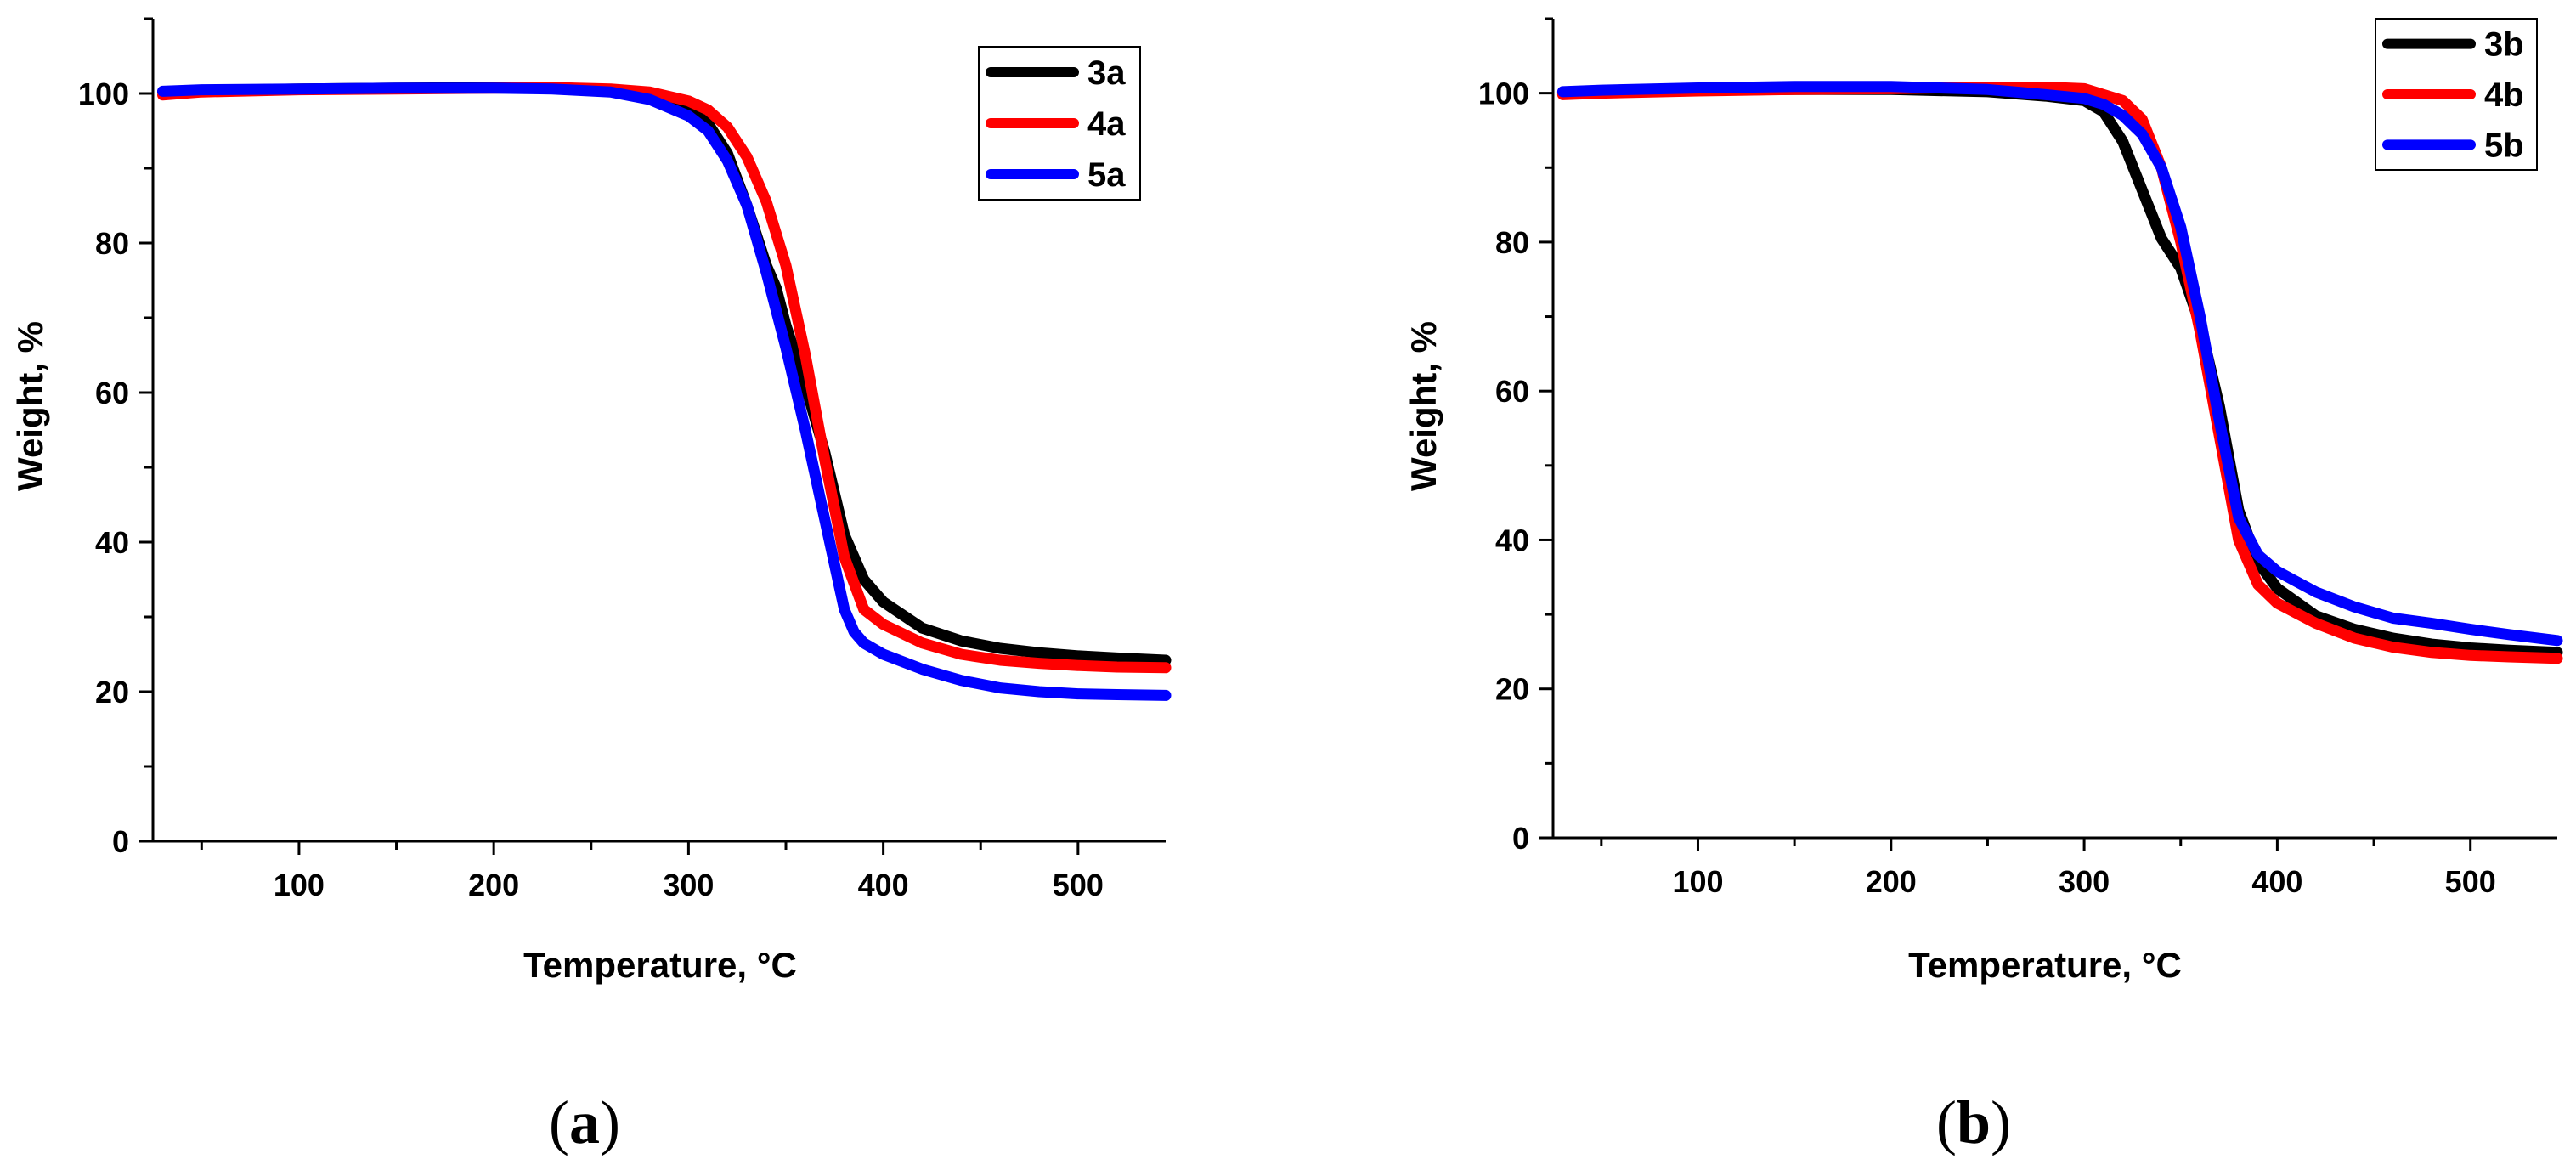 The height and width of the screenshot is (1176, 2576). I want to click on y-tick-label-a-40: 40, so click(112, 542).